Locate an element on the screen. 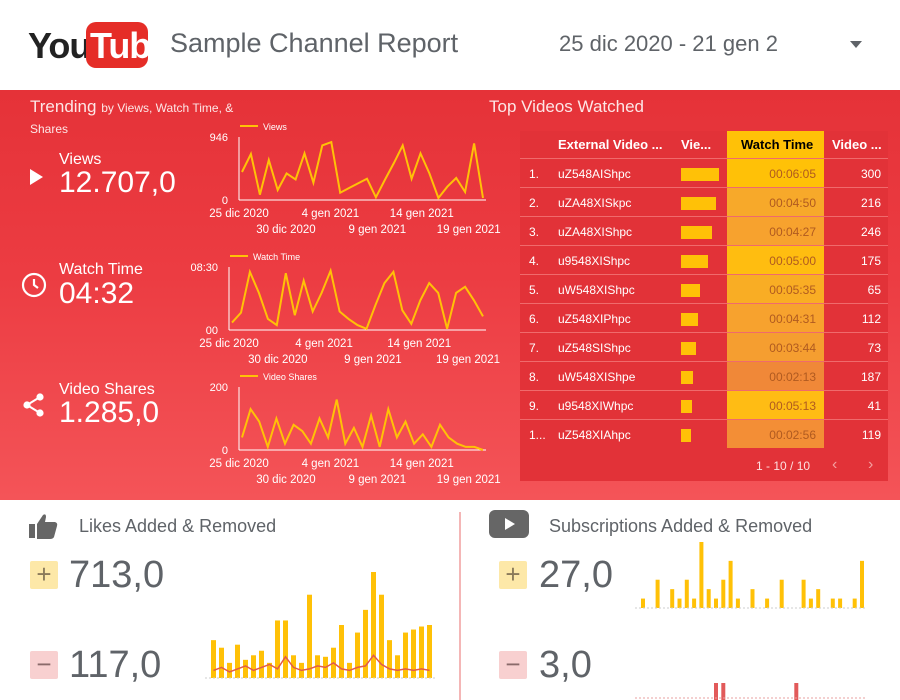 The height and width of the screenshot is (700, 900). table-row: 8. uW548XIShpe 00:02:13 187 is located at coordinates (704, 375).